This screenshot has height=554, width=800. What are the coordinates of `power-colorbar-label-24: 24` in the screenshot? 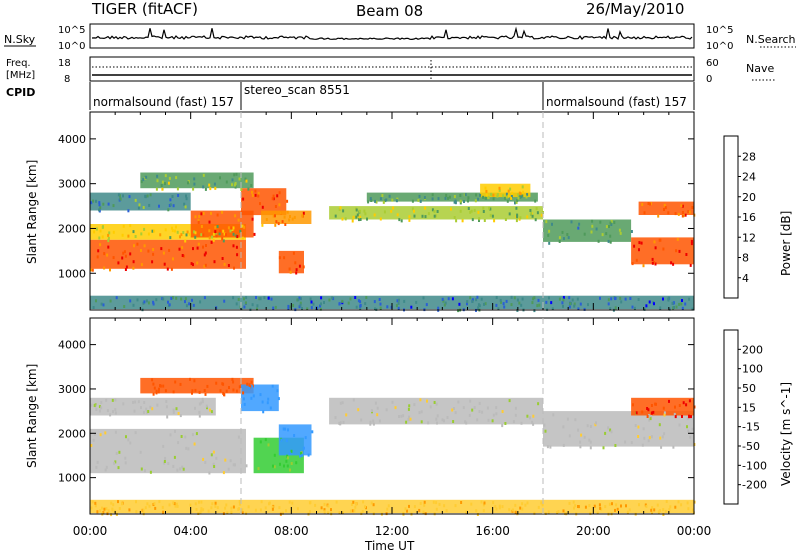 It's located at (749, 177).